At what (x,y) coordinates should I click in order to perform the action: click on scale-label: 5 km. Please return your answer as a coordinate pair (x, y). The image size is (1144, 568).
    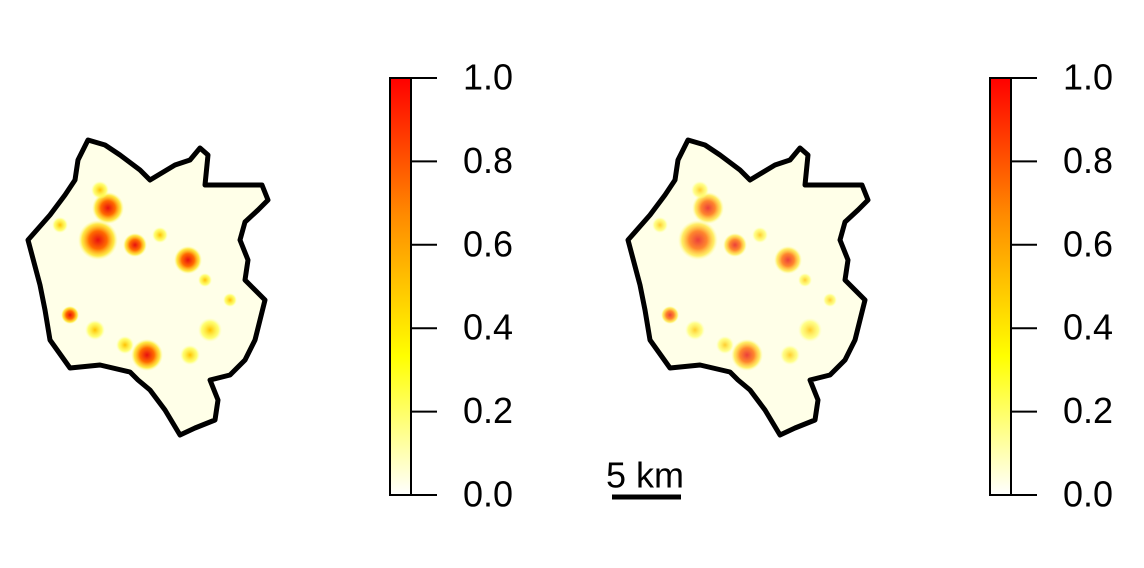
    Looking at the image, I should click on (645, 475).